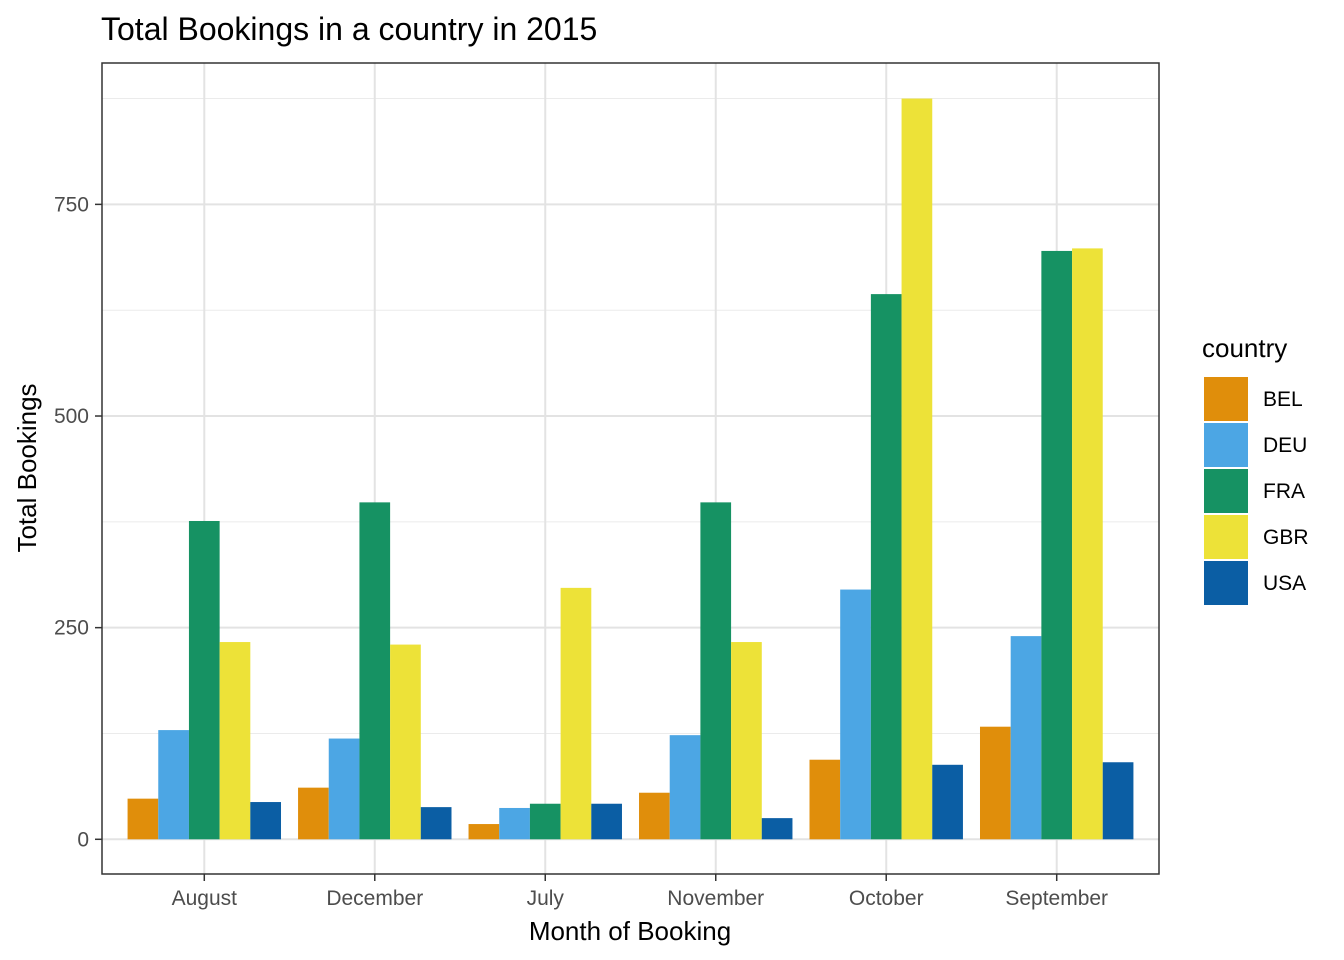 Image resolution: width=1344 pixels, height=960 pixels. Describe the element at coordinates (375, 671) in the screenshot. I see `bar-fra-december` at that location.